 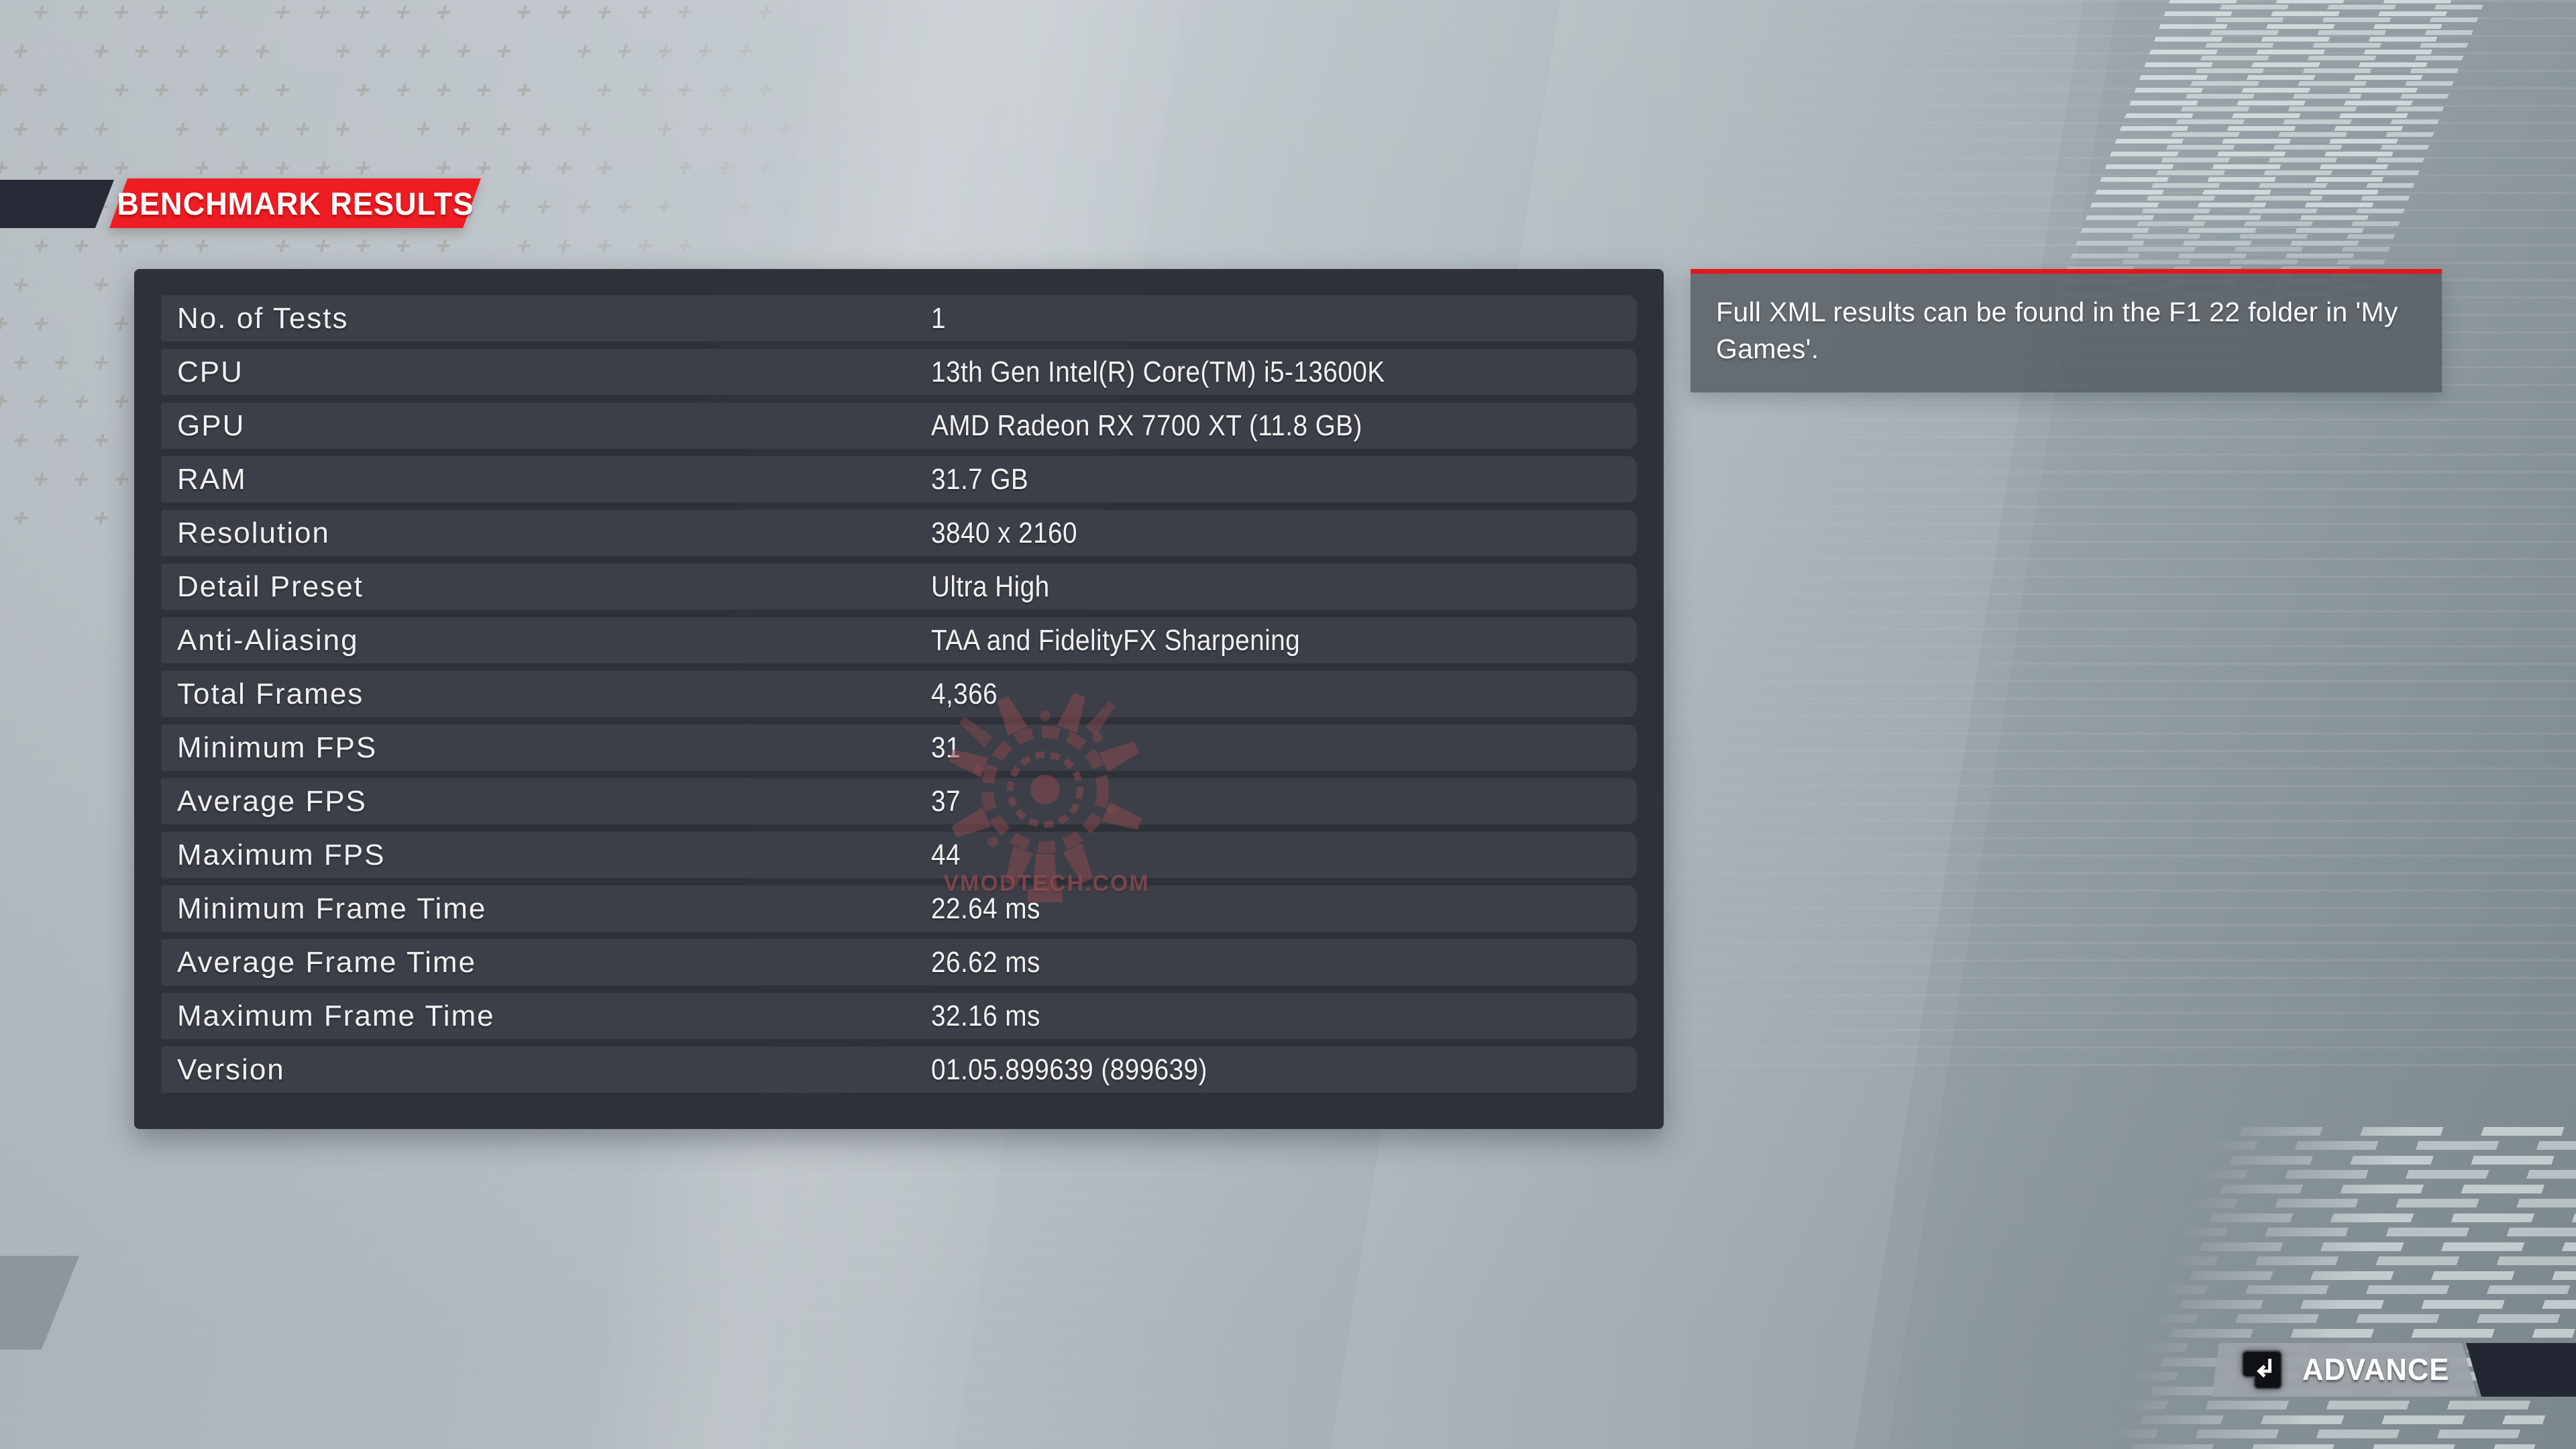 I want to click on result-value: 13th Gen Intel(R) Core(TM) i5-13600K, so click(x=1158, y=371).